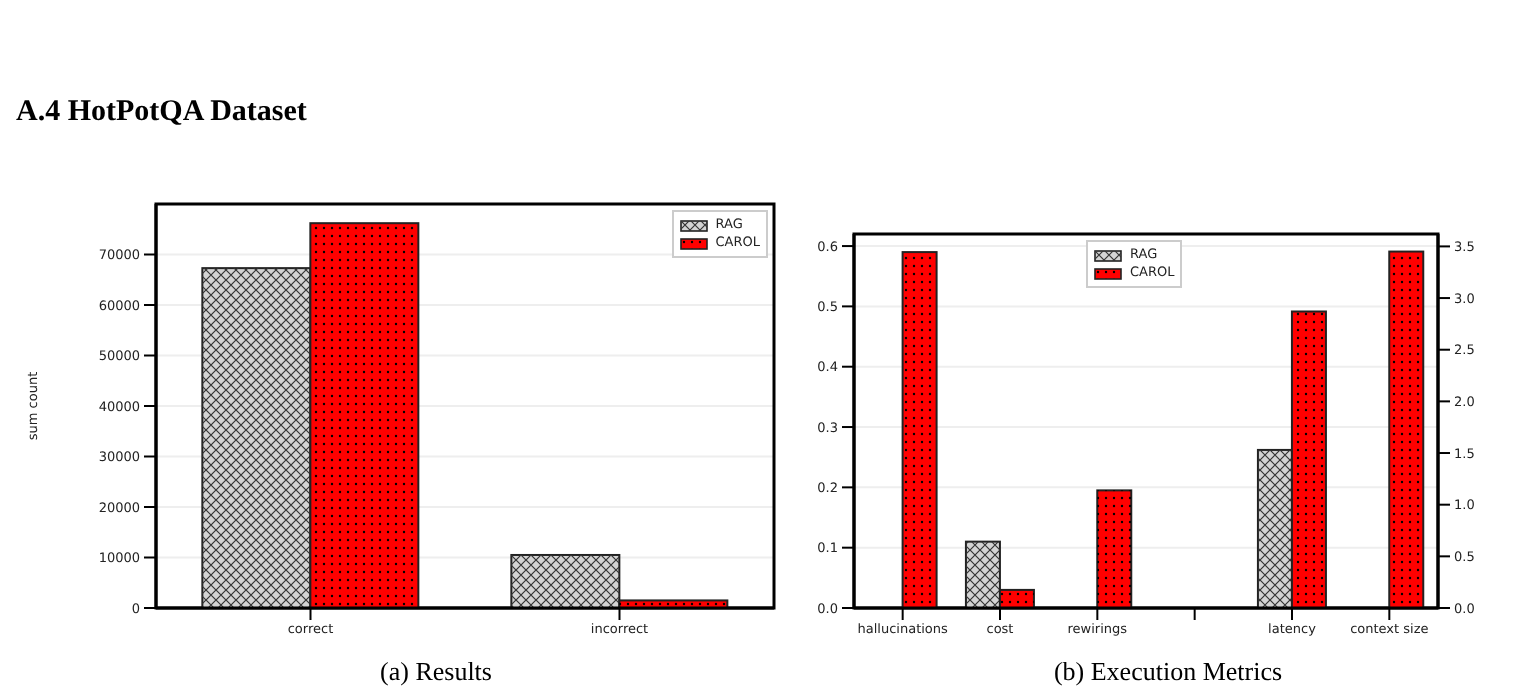 This screenshot has width=1524, height=692. Describe the element at coordinates (436, 672) in the screenshot. I see `text: (a) Results` at that location.